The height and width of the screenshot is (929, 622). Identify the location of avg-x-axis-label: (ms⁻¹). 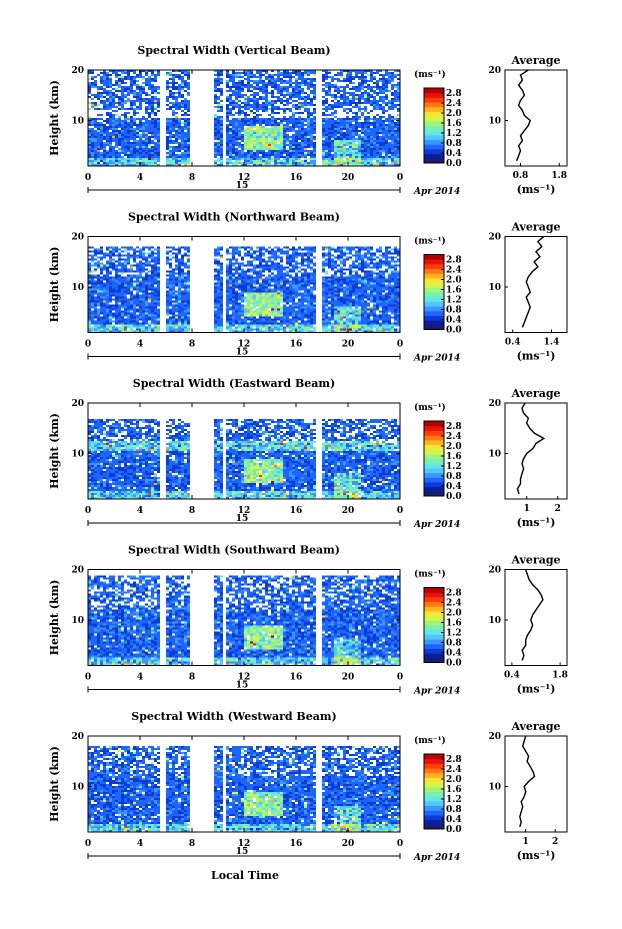
(536, 189).